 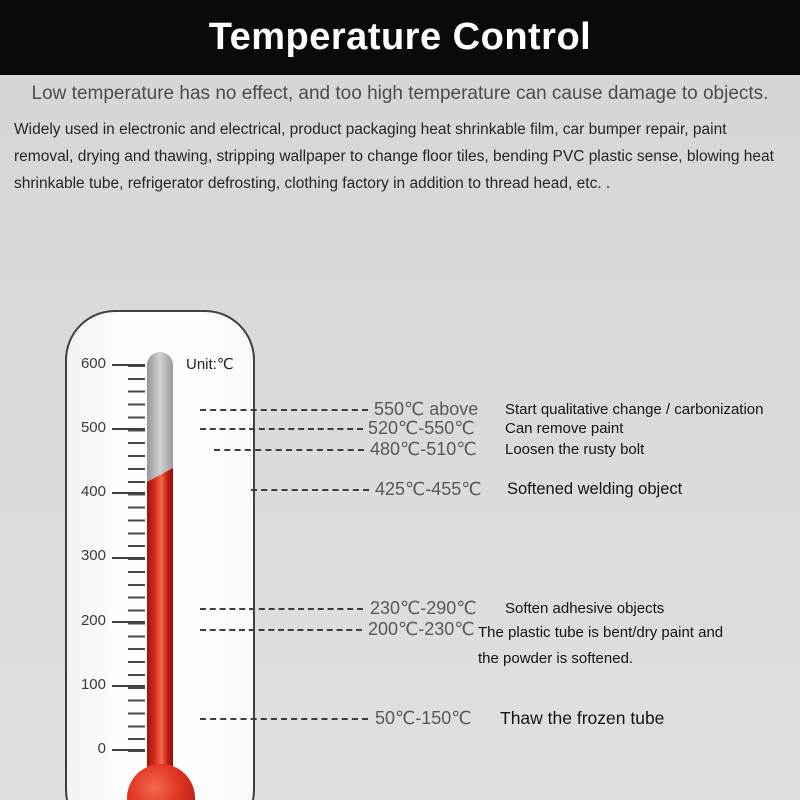 What do you see at coordinates (93, 427) in the screenshot?
I see `scale-label-500: 500` at bounding box center [93, 427].